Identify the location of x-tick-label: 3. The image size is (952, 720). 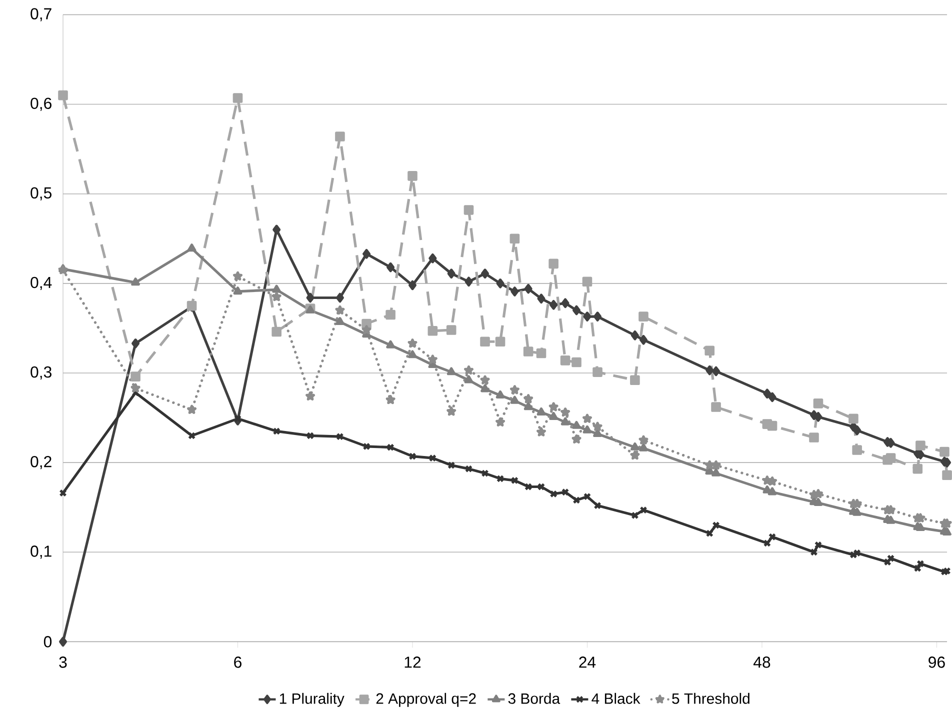
(63, 662).